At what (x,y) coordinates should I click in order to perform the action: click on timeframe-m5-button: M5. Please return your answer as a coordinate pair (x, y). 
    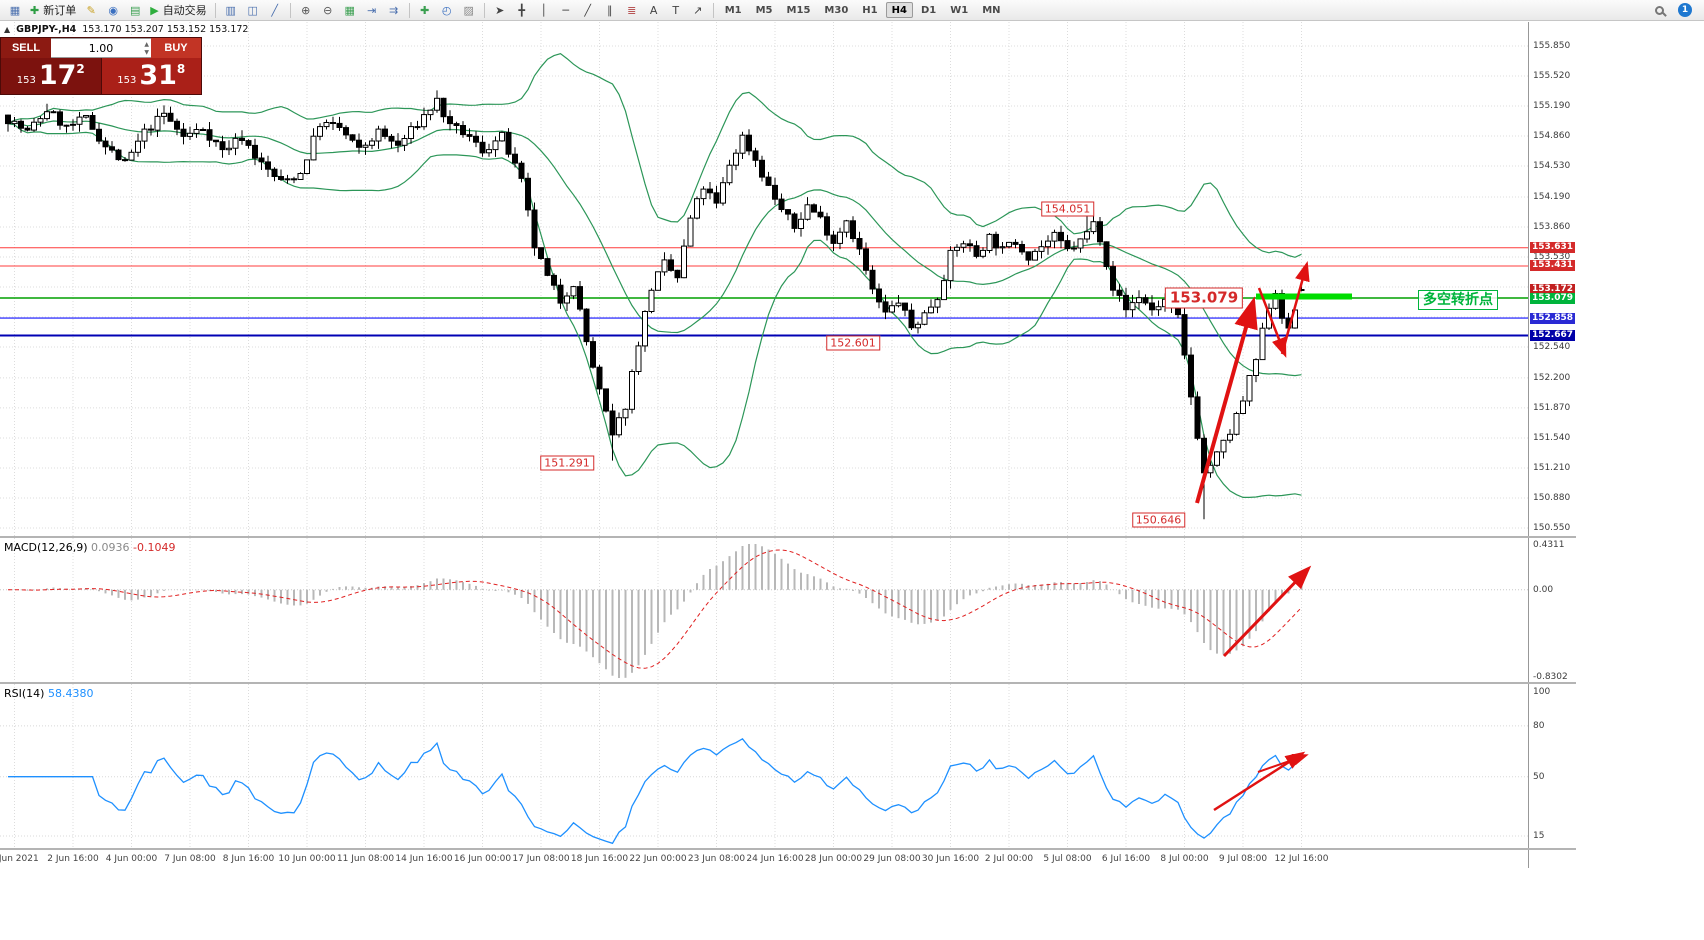
    Looking at the image, I should click on (764, 10).